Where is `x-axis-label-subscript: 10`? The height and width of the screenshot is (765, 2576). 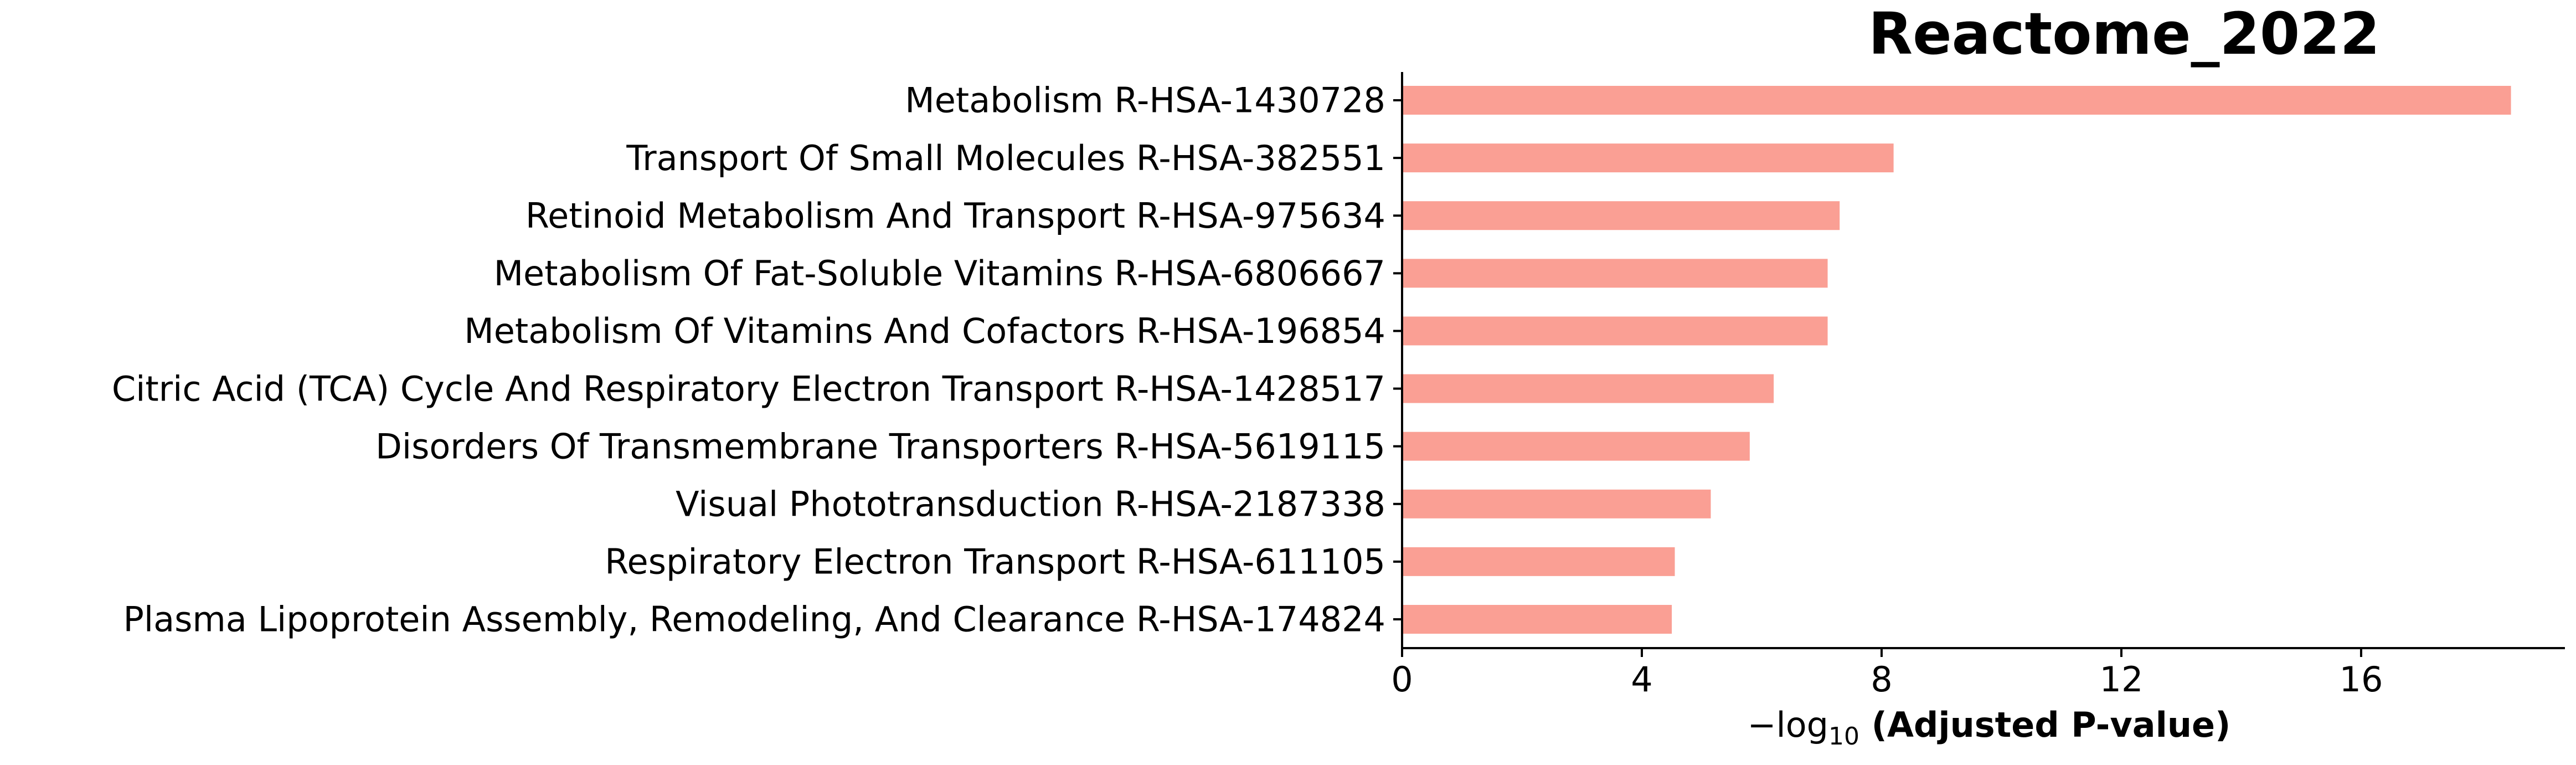 x-axis-label-subscript: 10 is located at coordinates (1843, 736).